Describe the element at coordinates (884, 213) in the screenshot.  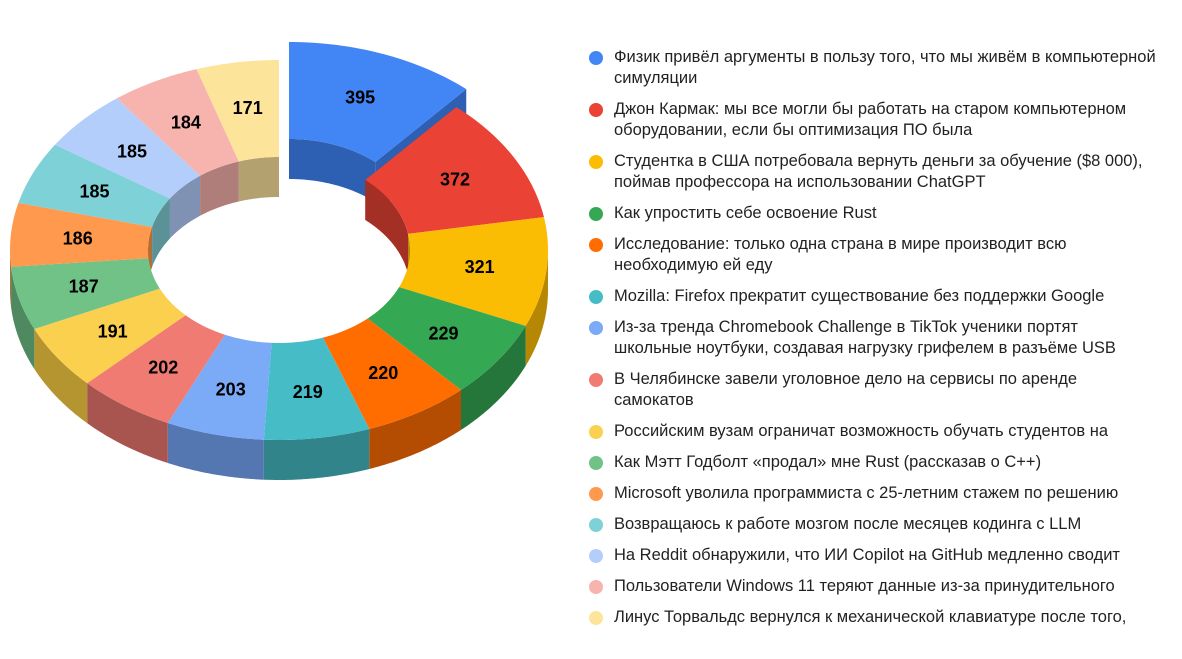
I see `legend-item-3: Как упростить себе освоение Rust` at that location.